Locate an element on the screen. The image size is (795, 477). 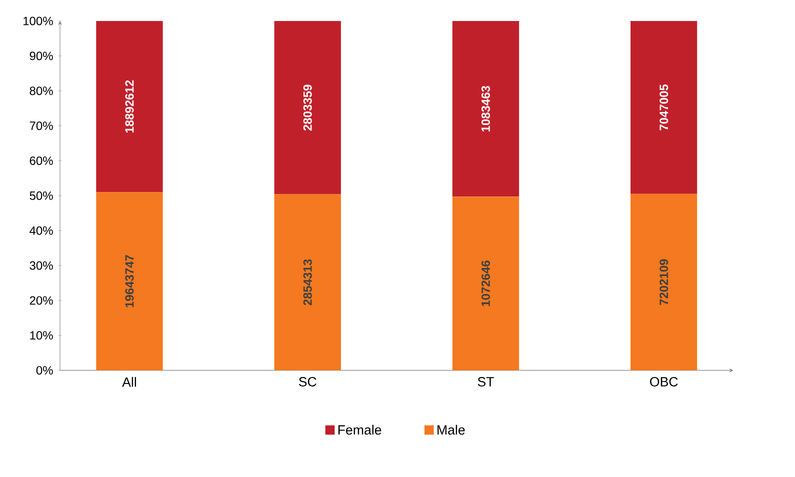
x-tick-label: SC is located at coordinates (307, 381).